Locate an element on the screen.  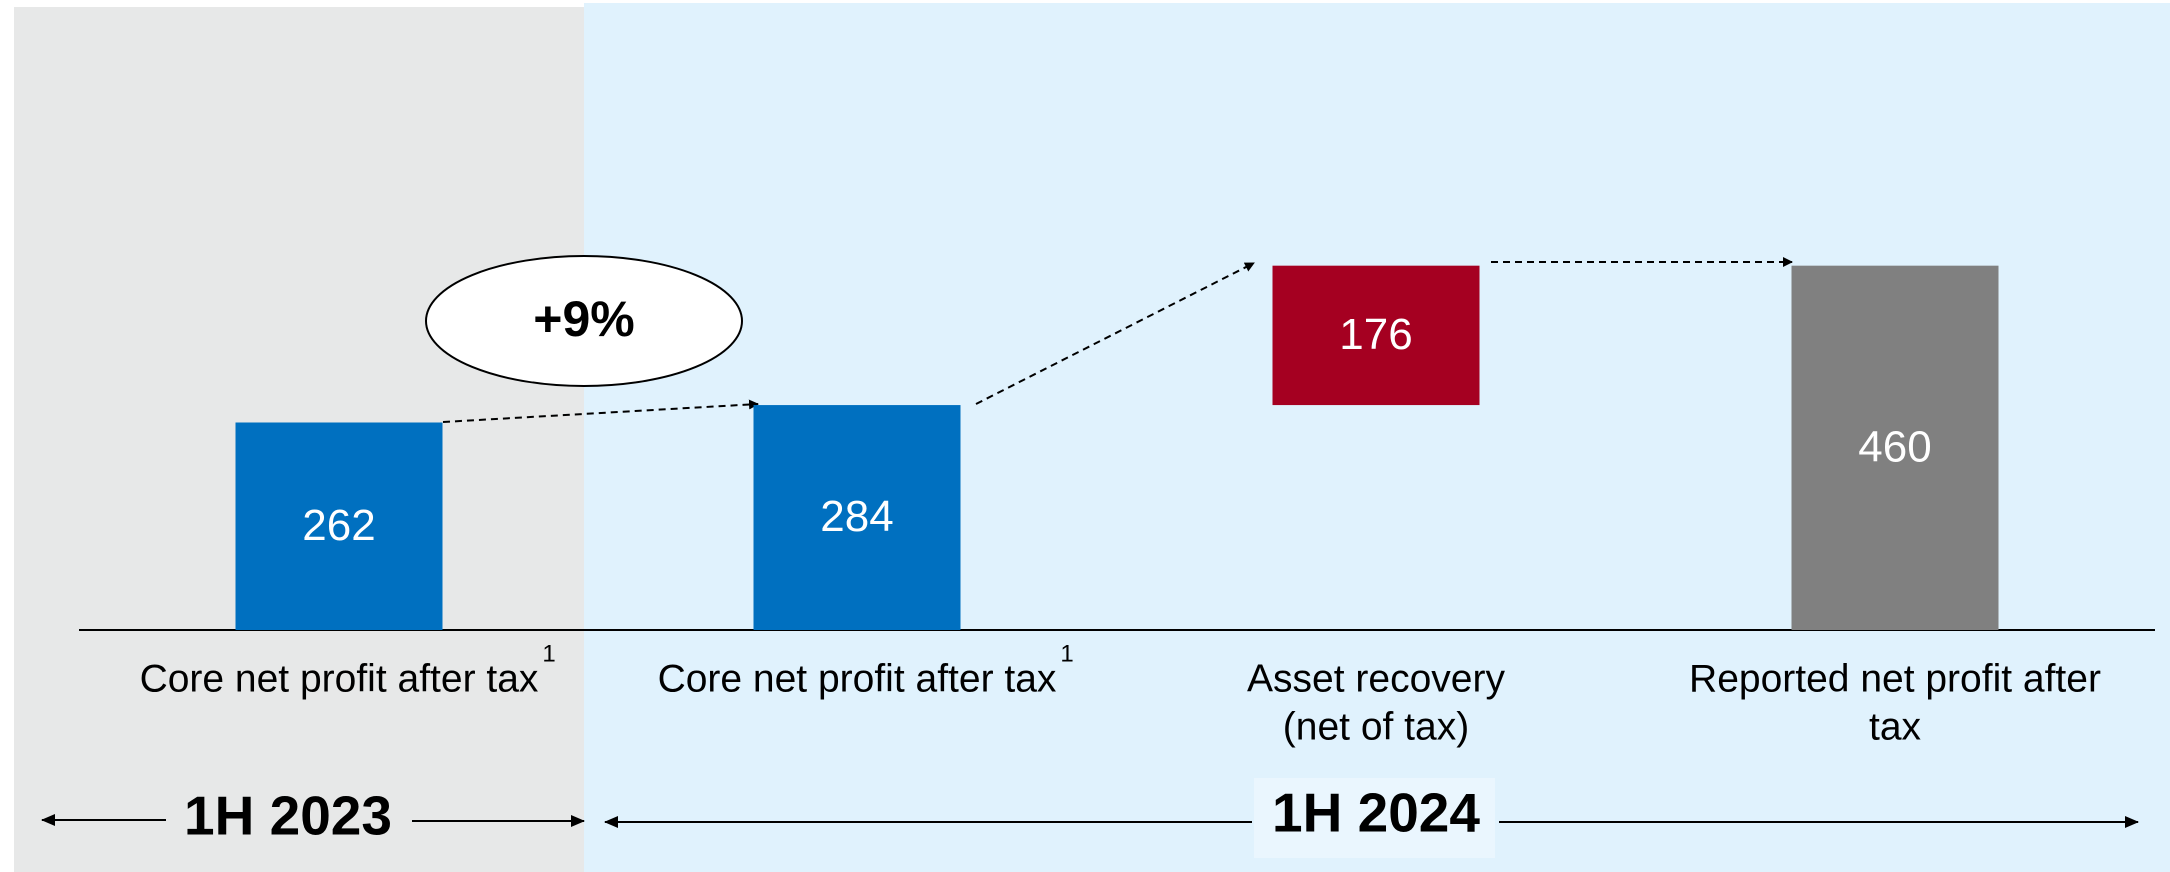
growth-label: +9% is located at coordinates (583, 319).